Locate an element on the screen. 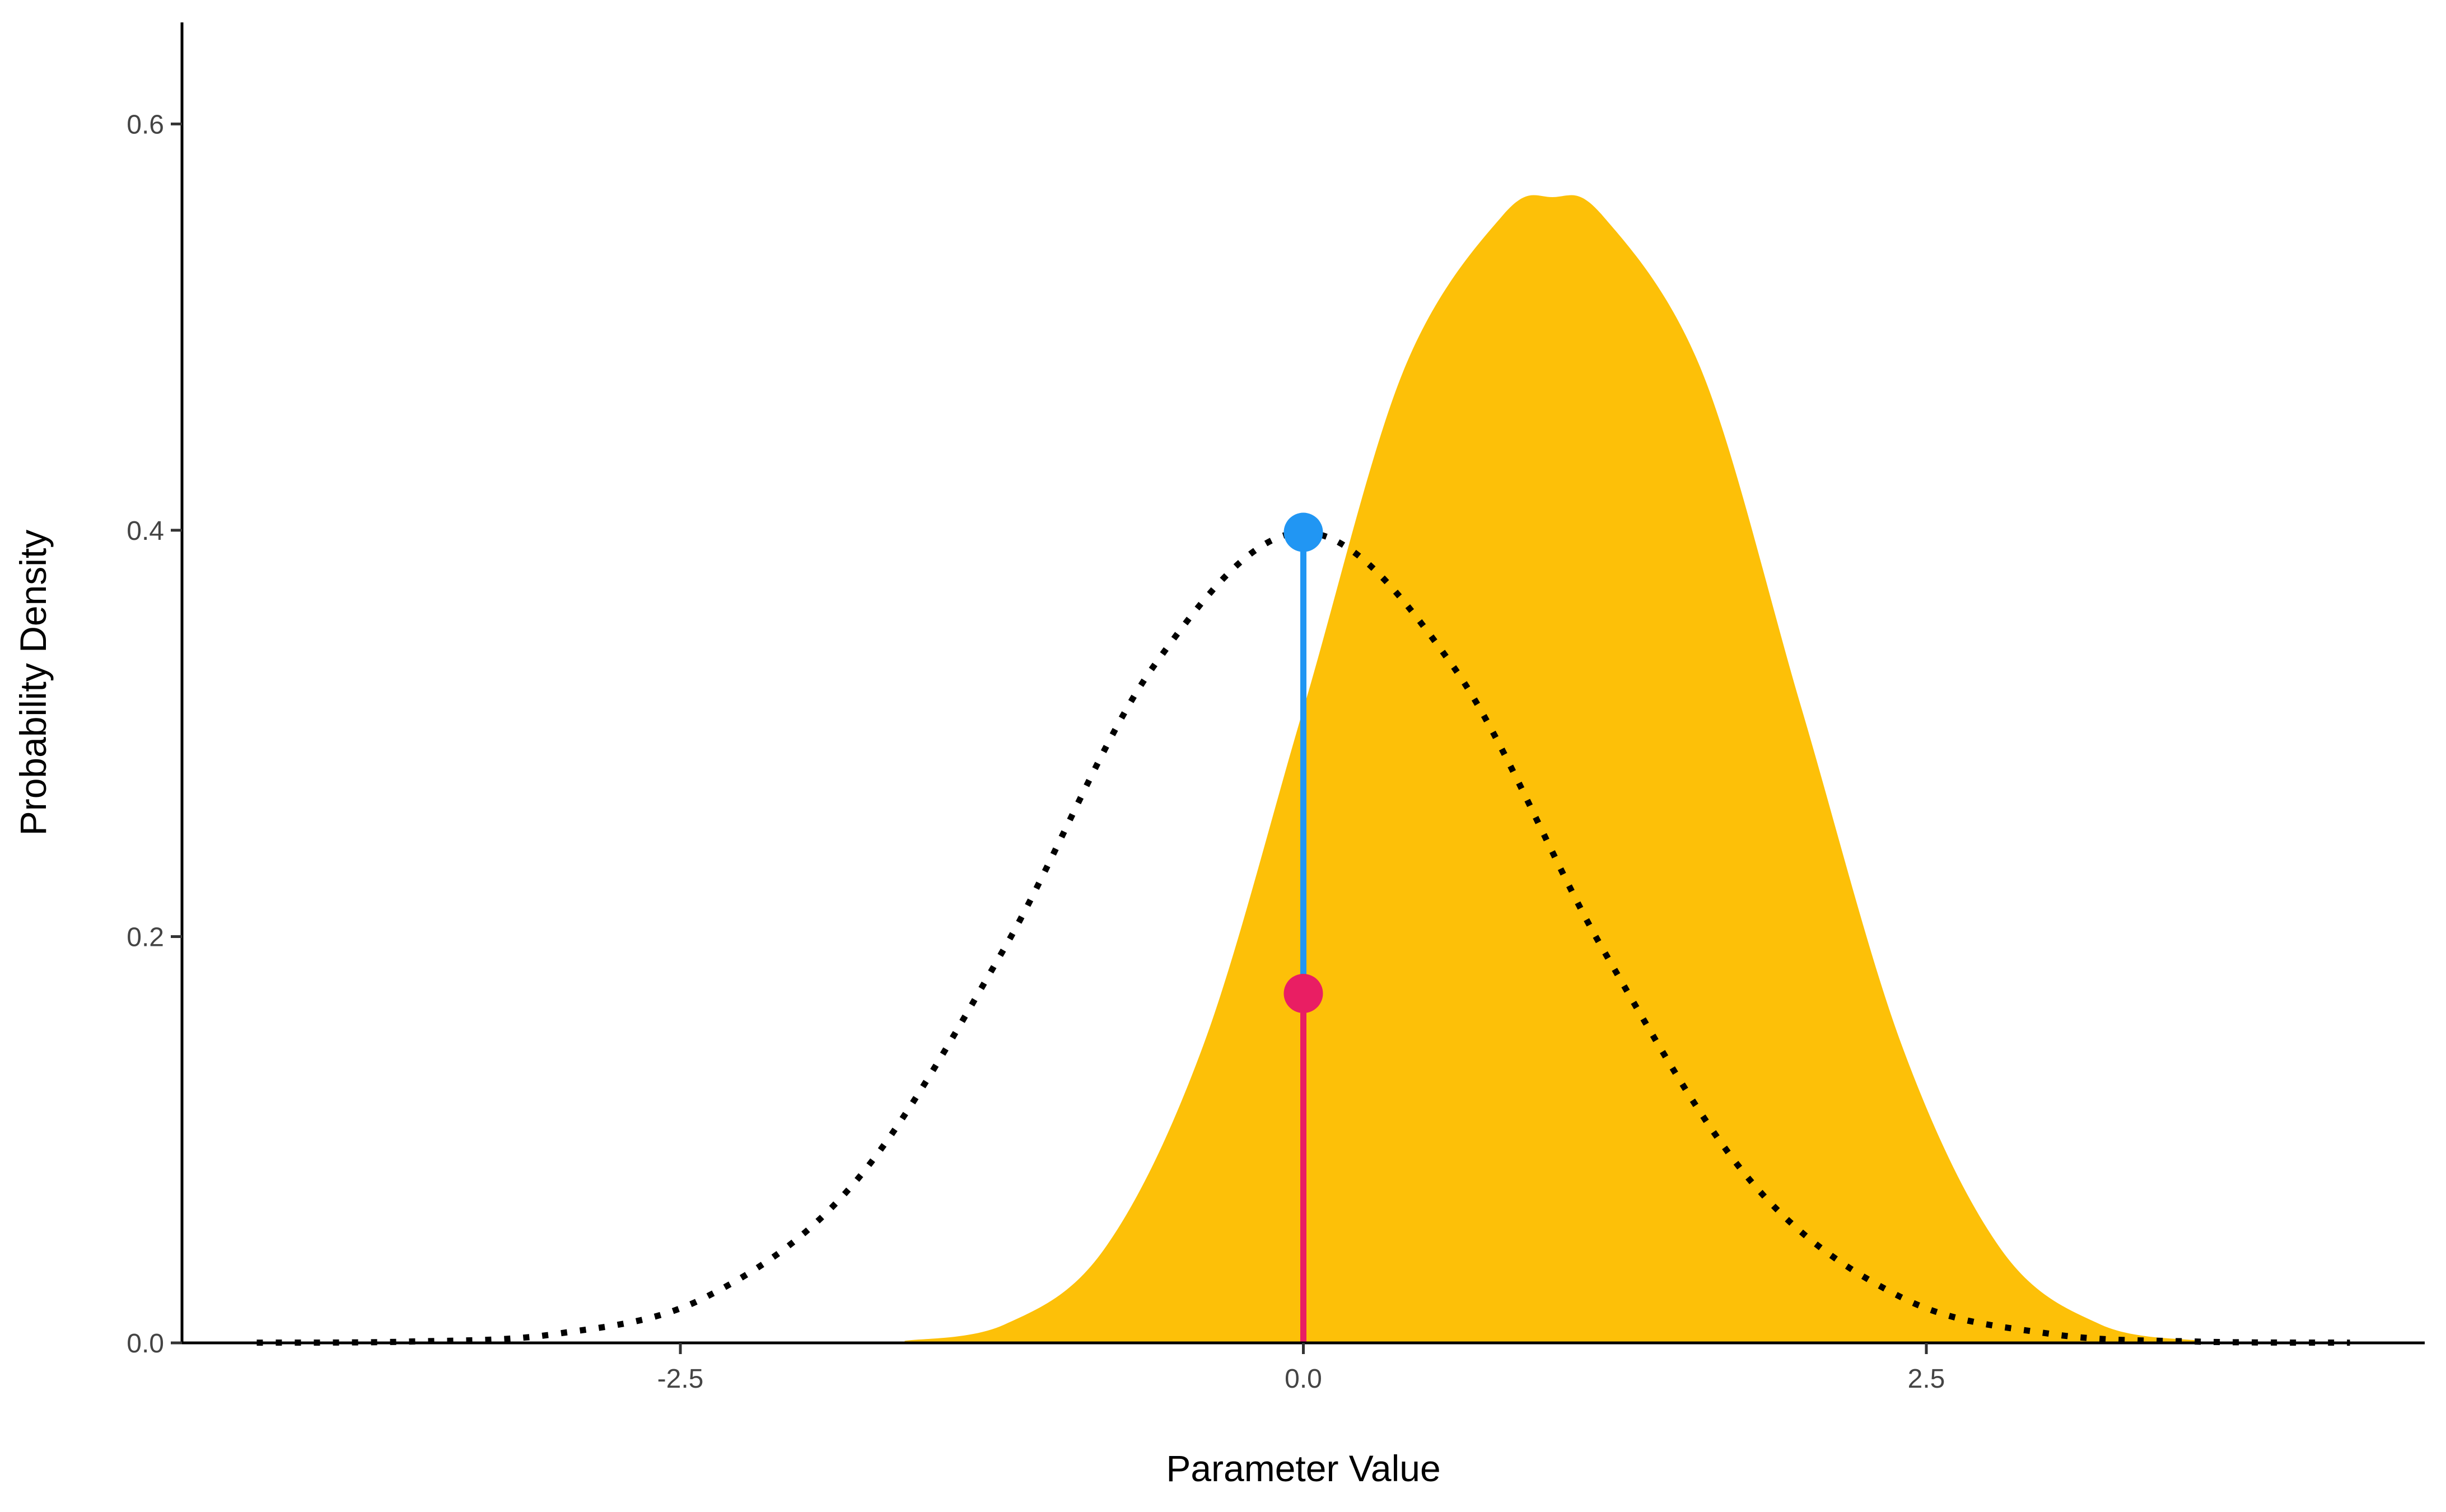 This screenshot has width=2446, height=1512. x-axis-title: Parameter Value is located at coordinates (1303, 1469).